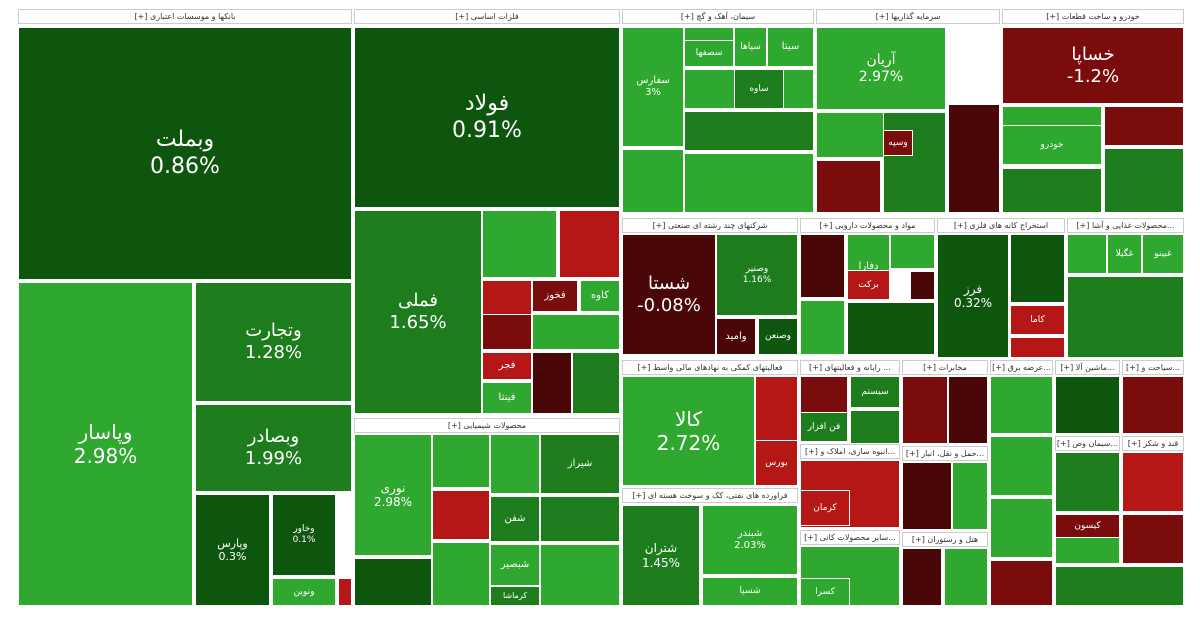 The height and width of the screenshot is (621, 1200). Describe the element at coordinates (273, 342) in the screenshot. I see `stock-tile: وتجارت 1.28%` at that location.